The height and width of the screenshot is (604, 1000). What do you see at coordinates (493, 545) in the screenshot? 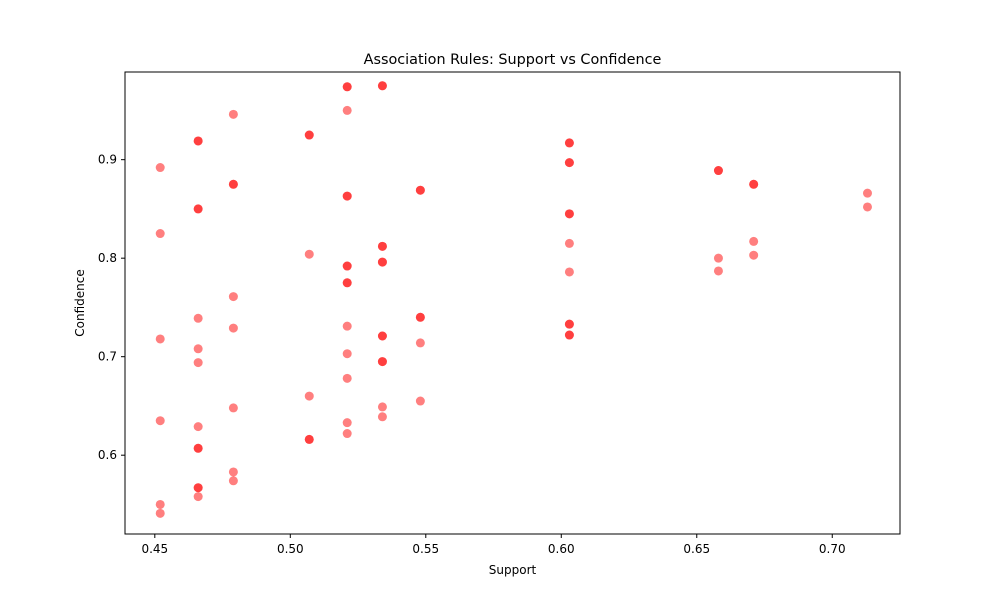
I see `x-axis-ticks: 0.45 0.50 0.55 0.60 0.65 0.70` at bounding box center [493, 545].